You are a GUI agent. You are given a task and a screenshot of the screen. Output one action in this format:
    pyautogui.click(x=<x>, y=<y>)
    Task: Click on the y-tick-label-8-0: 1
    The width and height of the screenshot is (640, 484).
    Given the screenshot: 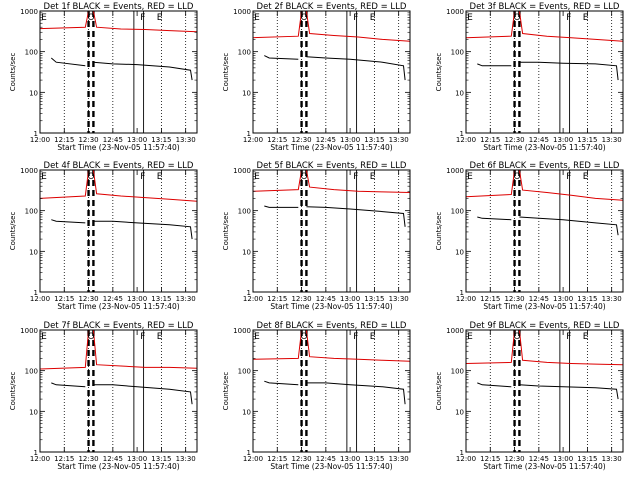 What is the action you would take?
    pyautogui.click(x=249, y=453)
    